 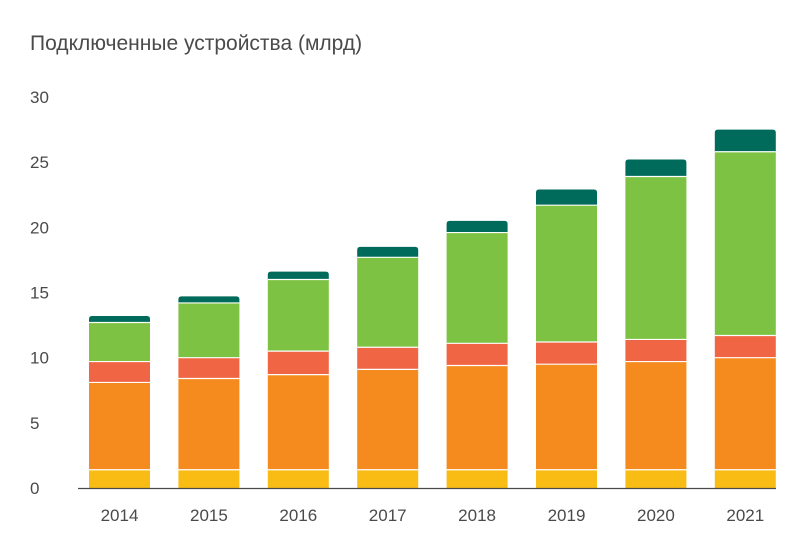 What do you see at coordinates (39, 227) in the screenshot?
I see `y-tick-label: 20` at bounding box center [39, 227].